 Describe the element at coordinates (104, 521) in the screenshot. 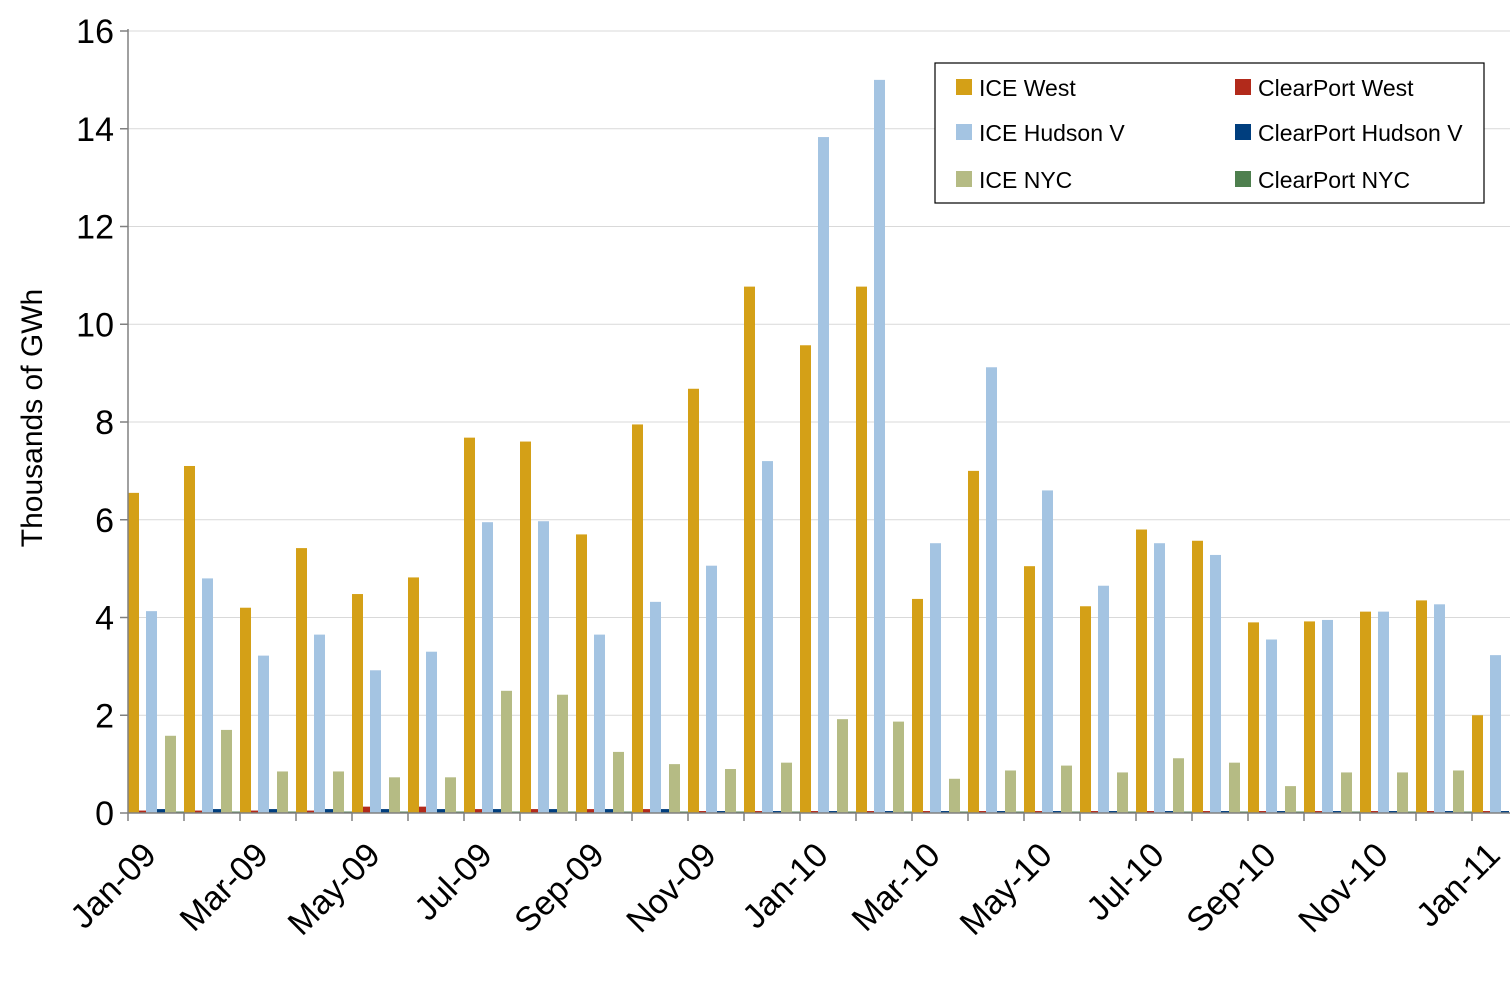

I see `y-tick-label-6: 6` at that location.